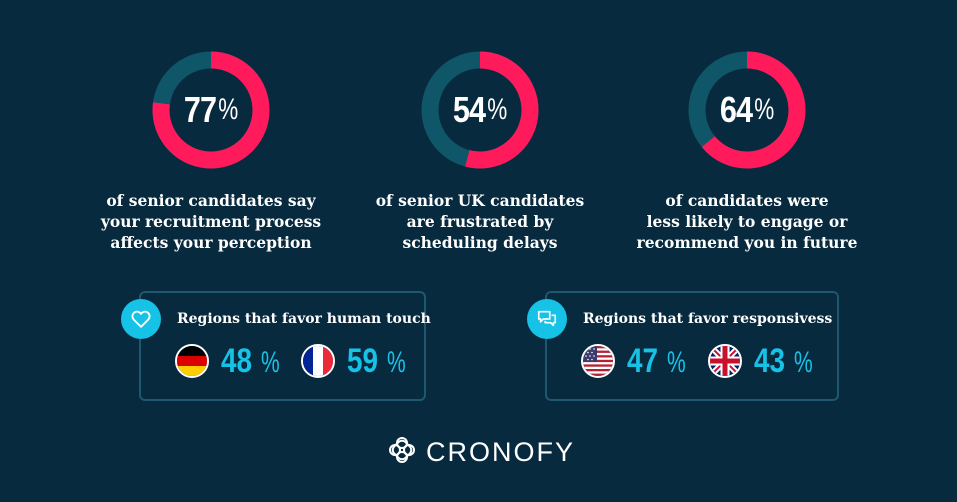  Describe the element at coordinates (237, 360) in the screenshot. I see `region-number: 48` at that location.